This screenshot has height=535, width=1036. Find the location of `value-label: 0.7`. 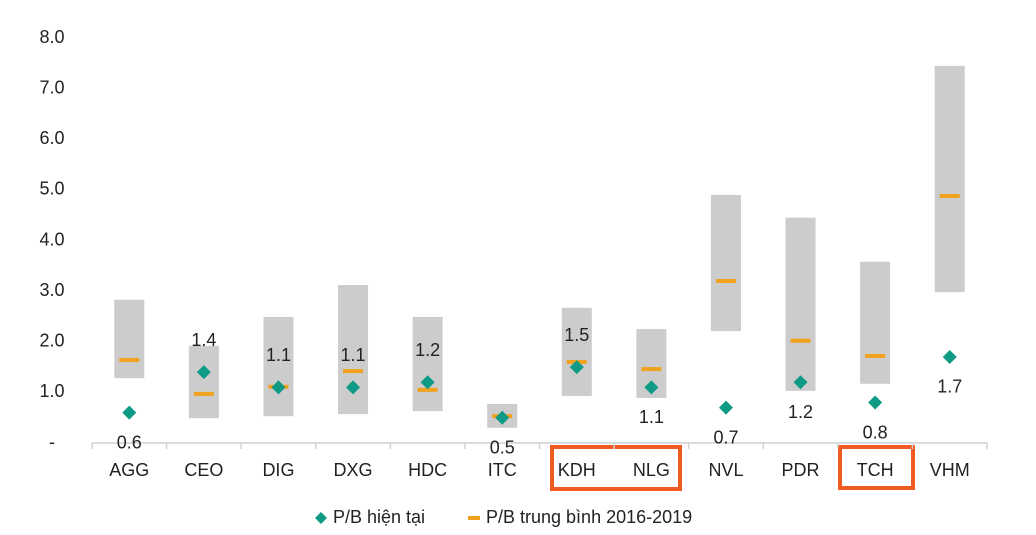

value-label: 0.7 is located at coordinates (725, 437).